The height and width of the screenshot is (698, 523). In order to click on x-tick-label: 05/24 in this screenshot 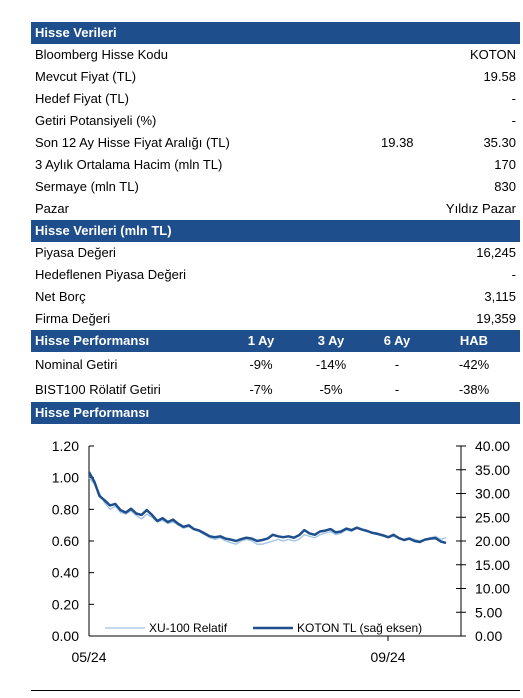, I will do `click(88, 657)`.